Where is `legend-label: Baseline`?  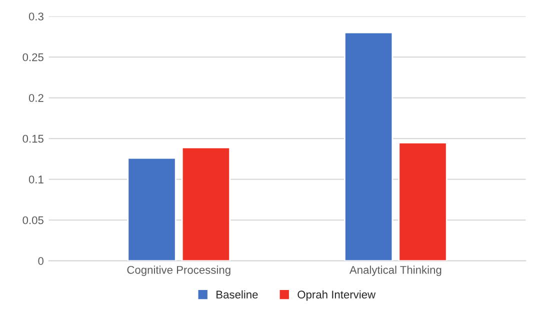
legend-label: Baseline is located at coordinates (237, 294).